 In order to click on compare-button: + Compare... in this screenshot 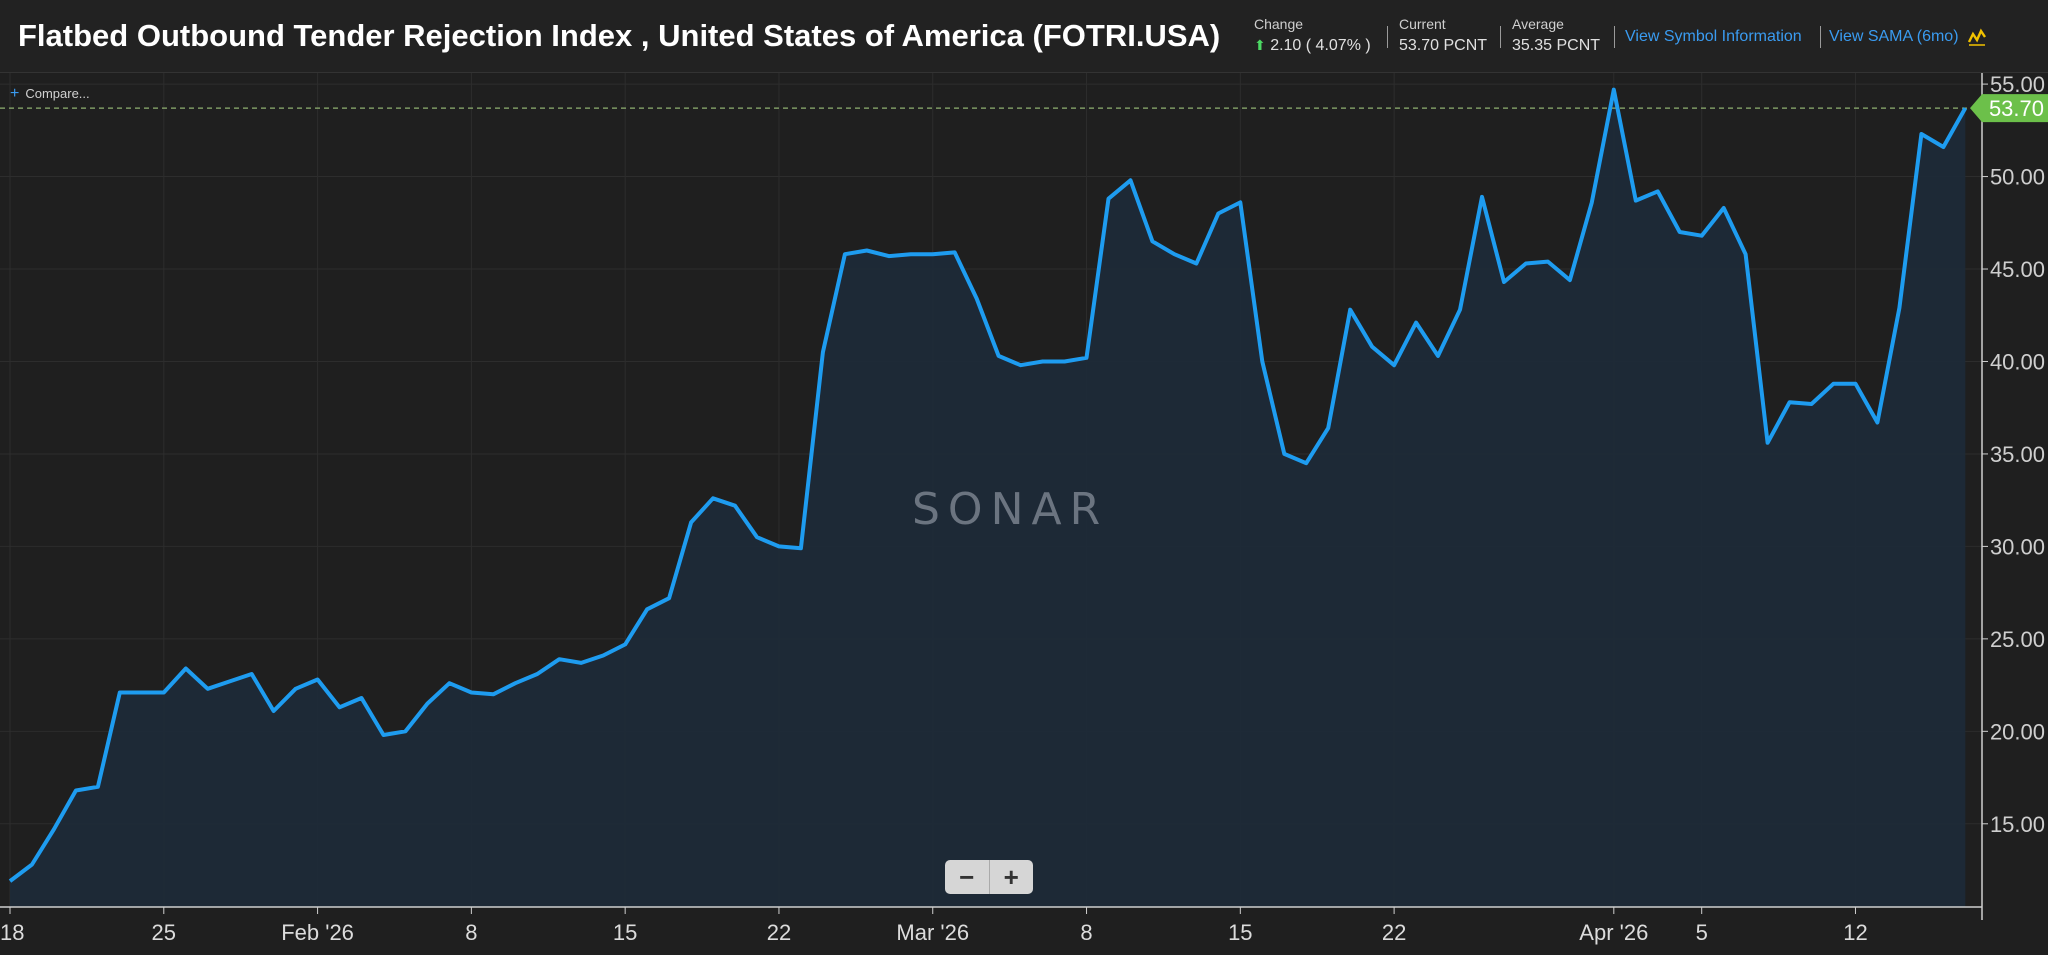, I will do `click(50, 94)`.